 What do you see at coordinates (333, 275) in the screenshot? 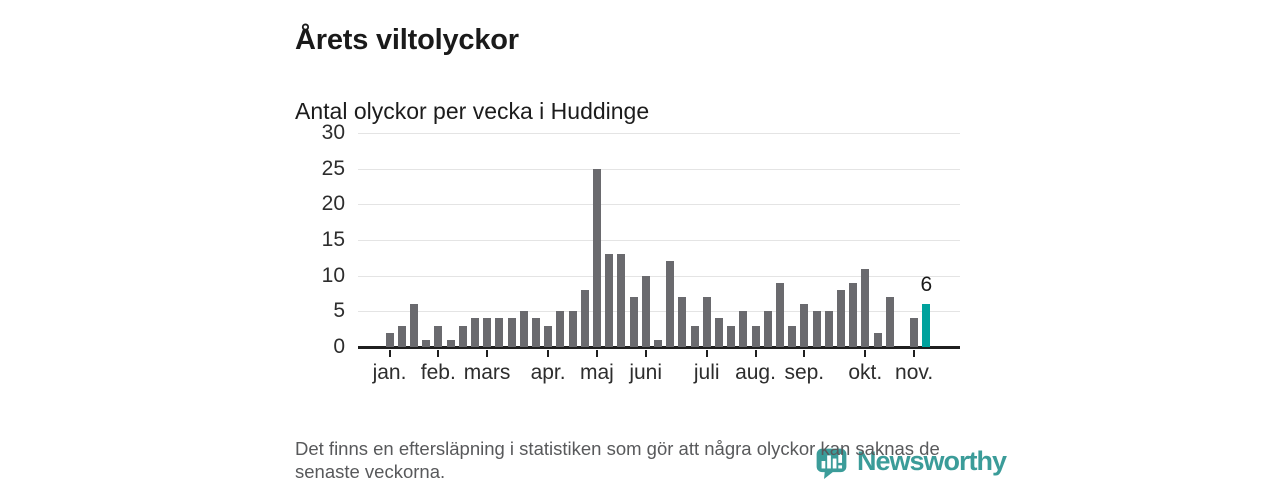
I see `y-axis-label-10: 10` at bounding box center [333, 275].